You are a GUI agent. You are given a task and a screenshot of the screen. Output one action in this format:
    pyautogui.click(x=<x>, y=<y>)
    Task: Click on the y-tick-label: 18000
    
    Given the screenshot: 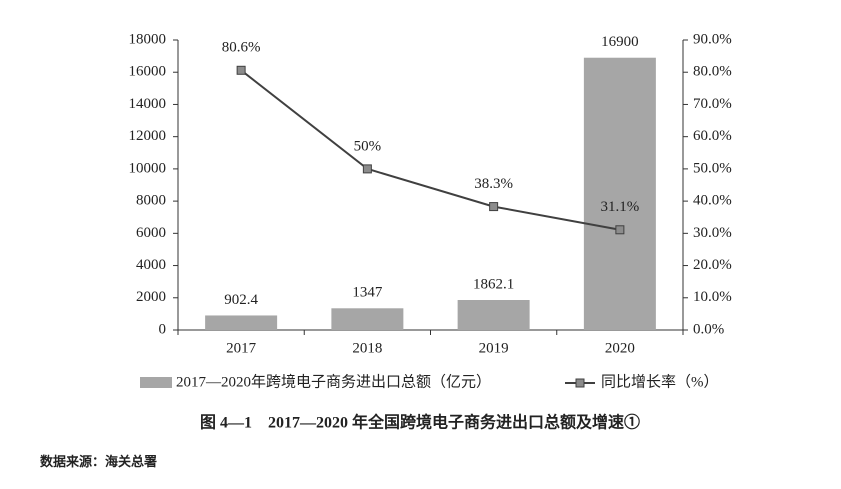 What is the action you would take?
    pyautogui.click(x=148, y=39)
    